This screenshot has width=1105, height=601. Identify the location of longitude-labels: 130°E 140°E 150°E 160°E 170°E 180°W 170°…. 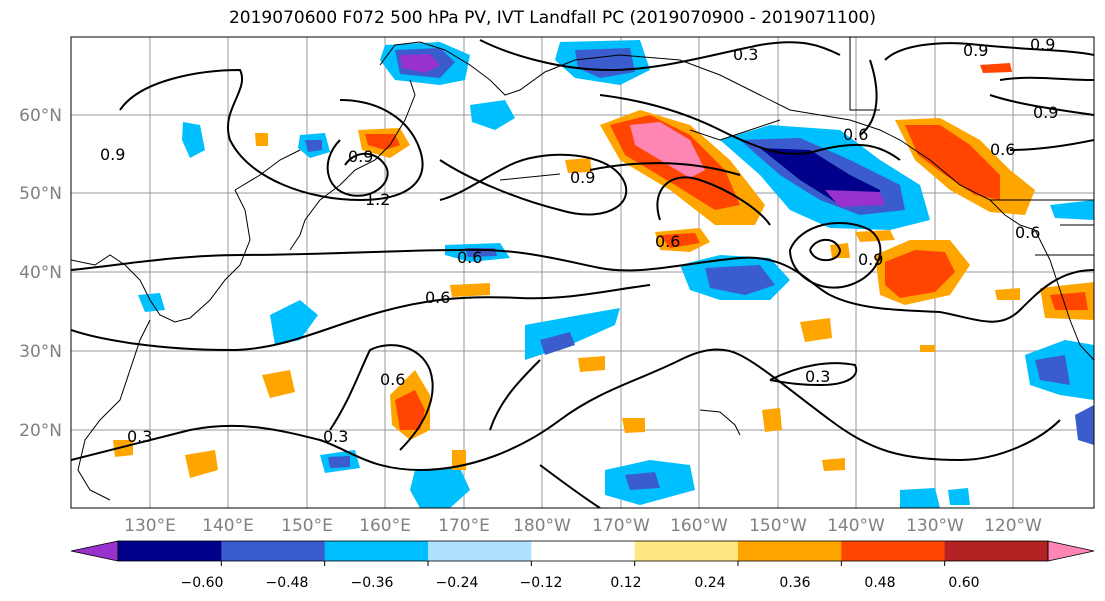
(583, 526).